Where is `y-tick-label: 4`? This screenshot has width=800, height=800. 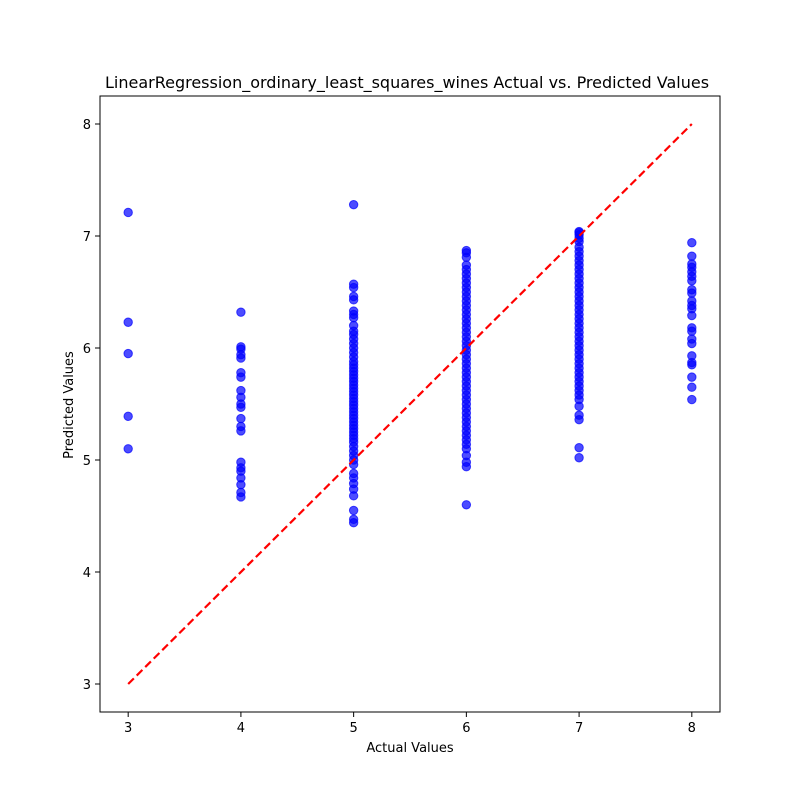
y-tick-label: 4 is located at coordinates (87, 573).